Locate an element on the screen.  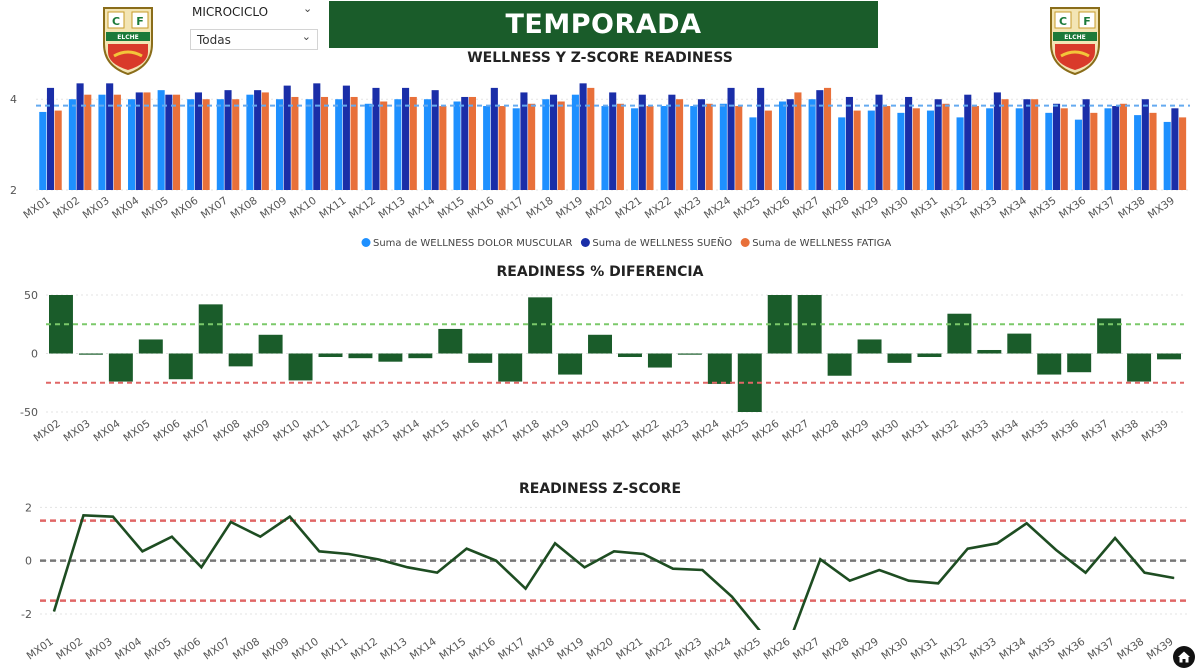
x-tick-label: MX21 is located at coordinates (628, 208).